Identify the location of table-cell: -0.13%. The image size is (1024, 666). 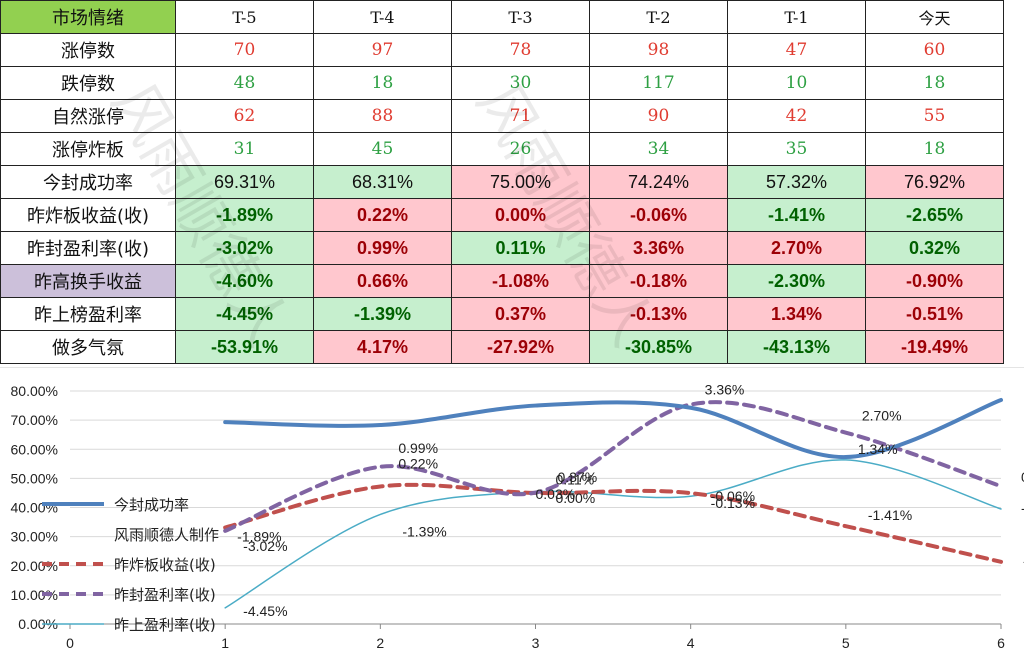
(658, 314).